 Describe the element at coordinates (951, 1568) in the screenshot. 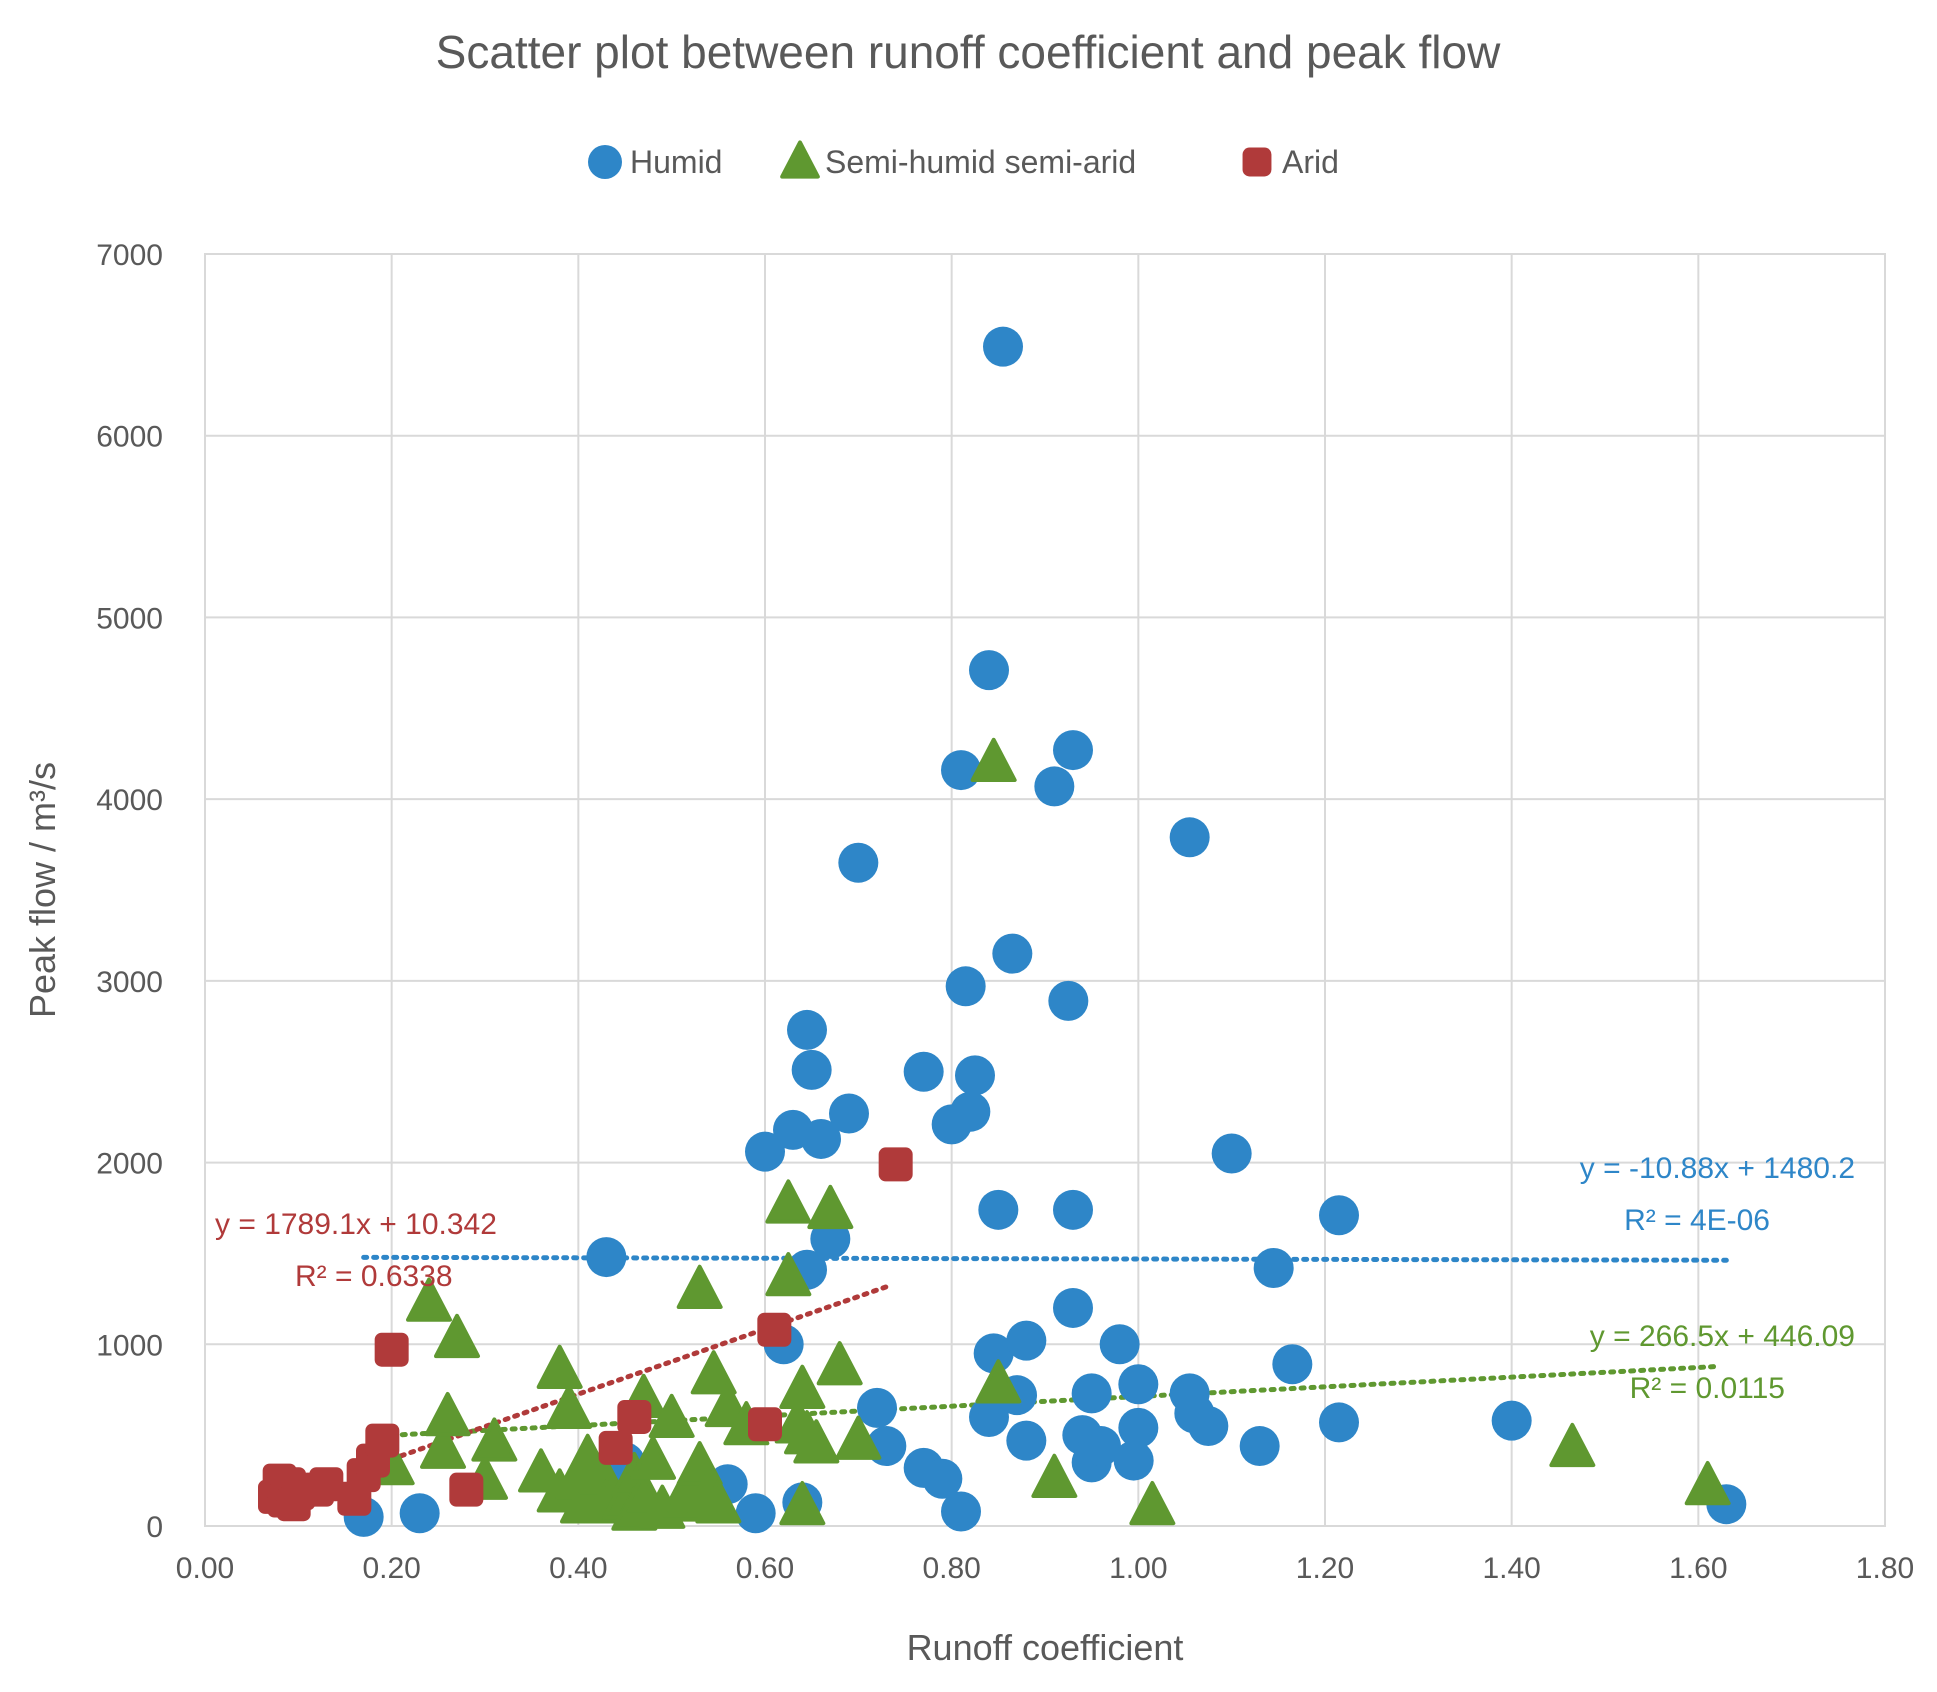

I see `x-tick-label: 0.80` at that location.